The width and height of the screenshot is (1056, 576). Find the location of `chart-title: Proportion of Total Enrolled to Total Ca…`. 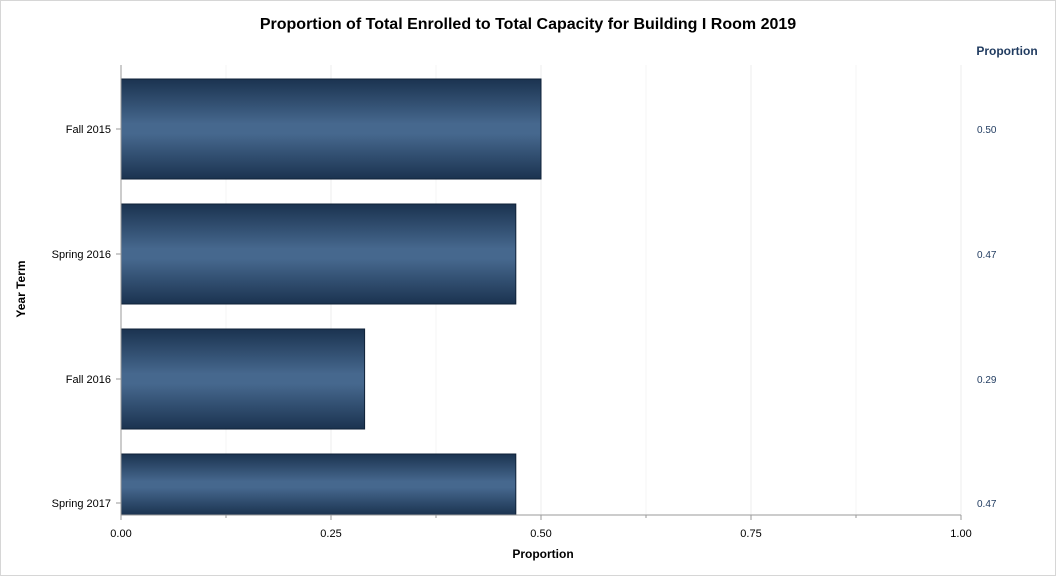

chart-title: Proportion of Total Enrolled to Total Ca… is located at coordinates (528, 24).